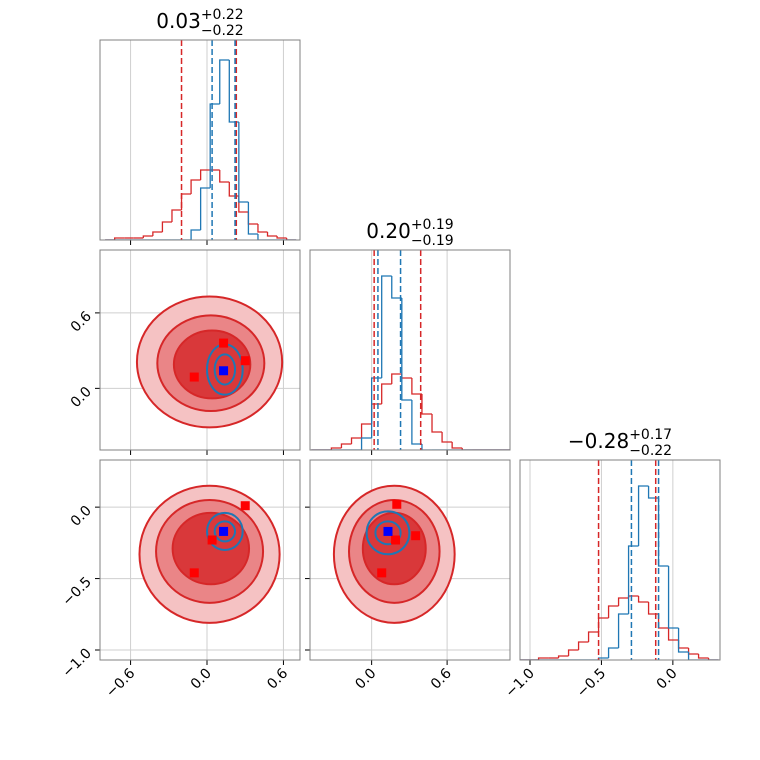  I want to click on panel-title: 0.03+0.22 −0.22, so click(199, 23).